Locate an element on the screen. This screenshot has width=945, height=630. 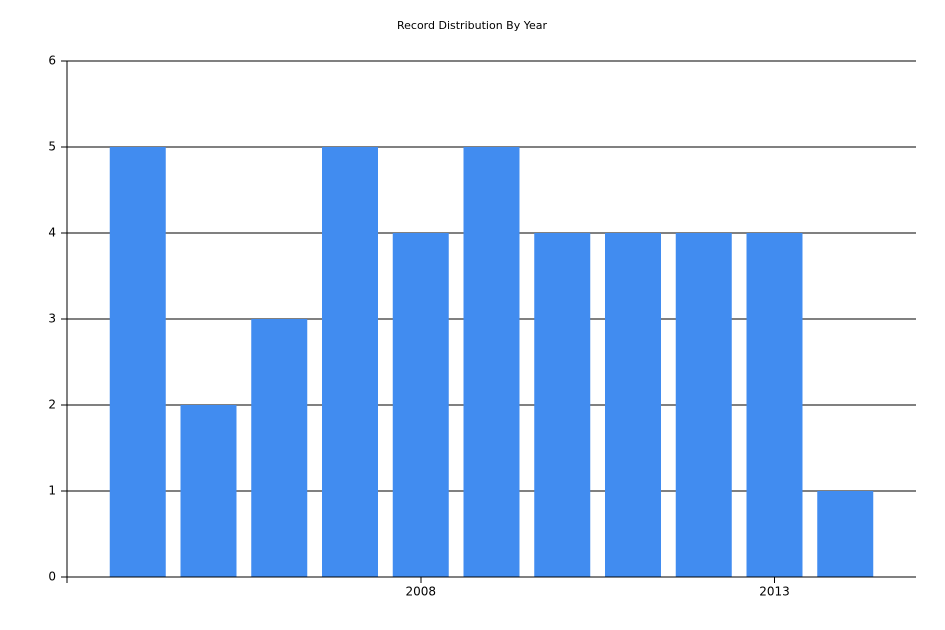
y-tick-label: 4 is located at coordinates (52, 233).